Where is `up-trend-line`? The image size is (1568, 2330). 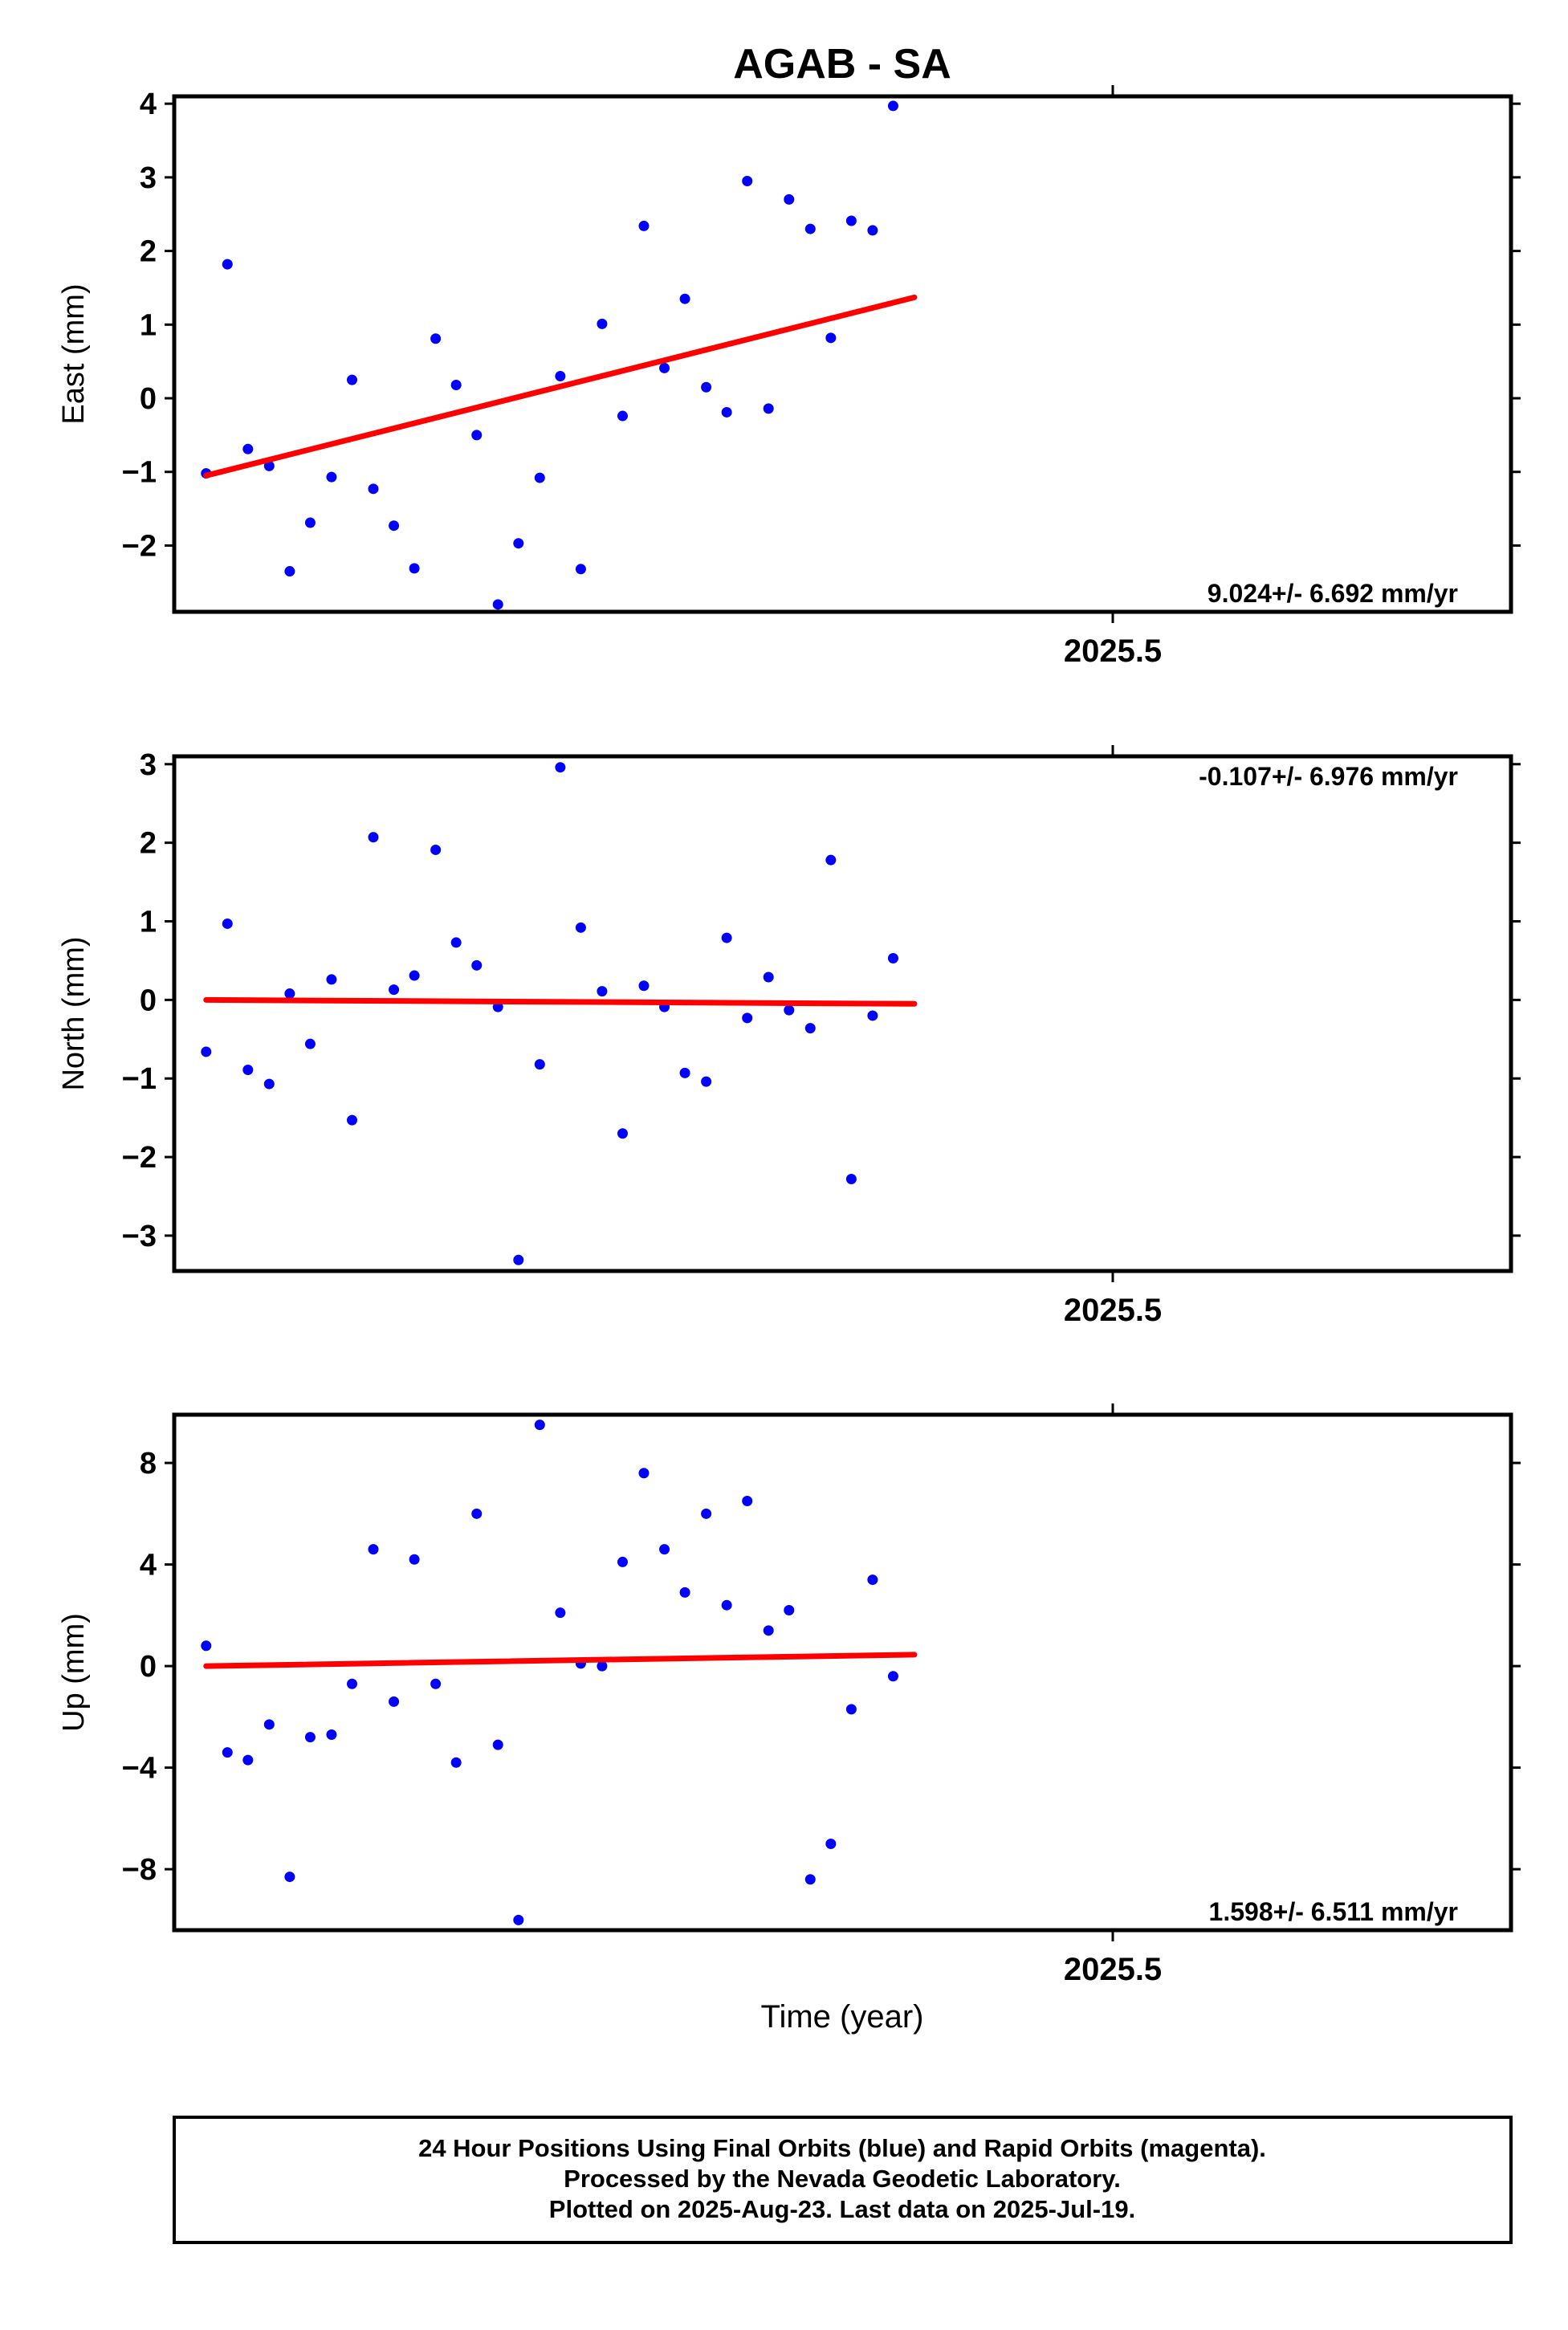 up-trend-line is located at coordinates (560, 1660).